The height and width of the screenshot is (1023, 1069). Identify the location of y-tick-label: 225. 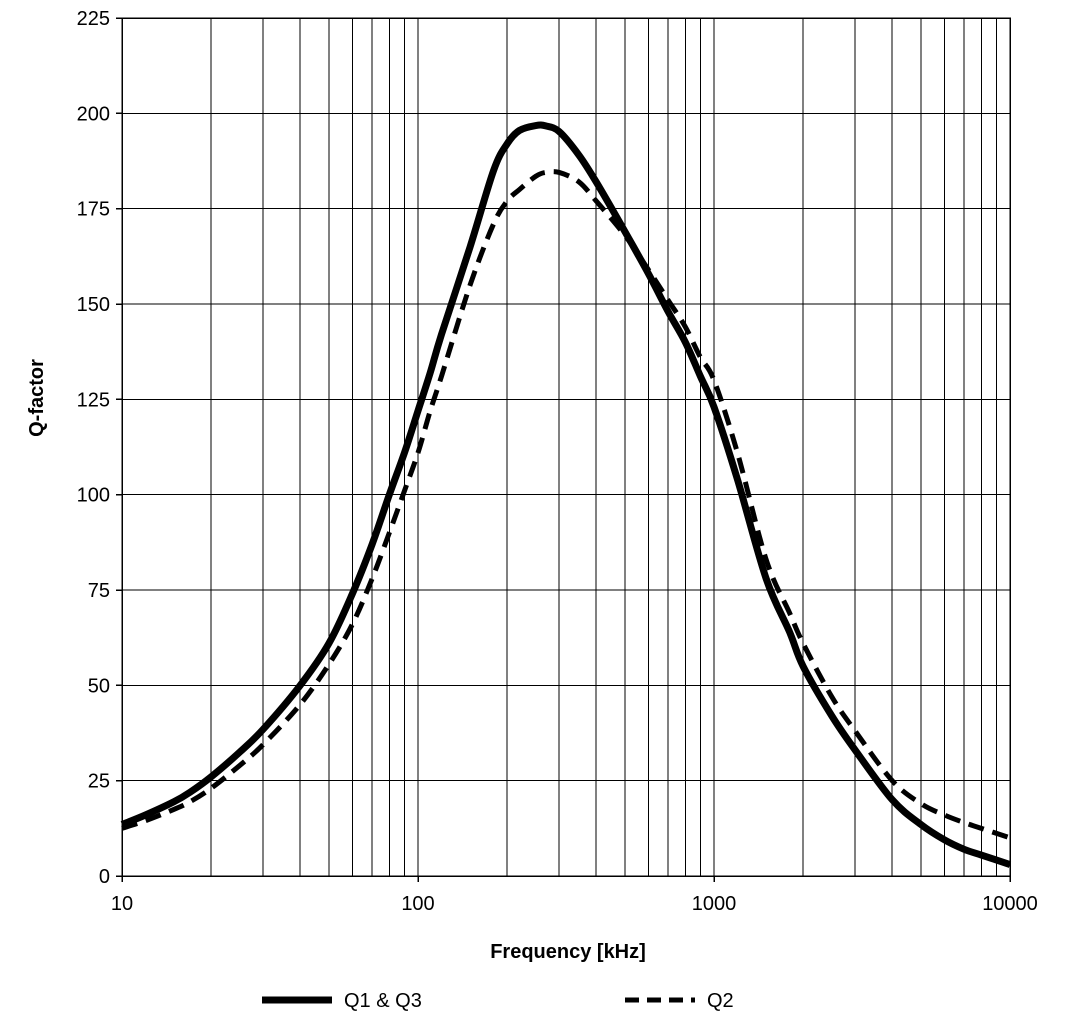
(93, 19).